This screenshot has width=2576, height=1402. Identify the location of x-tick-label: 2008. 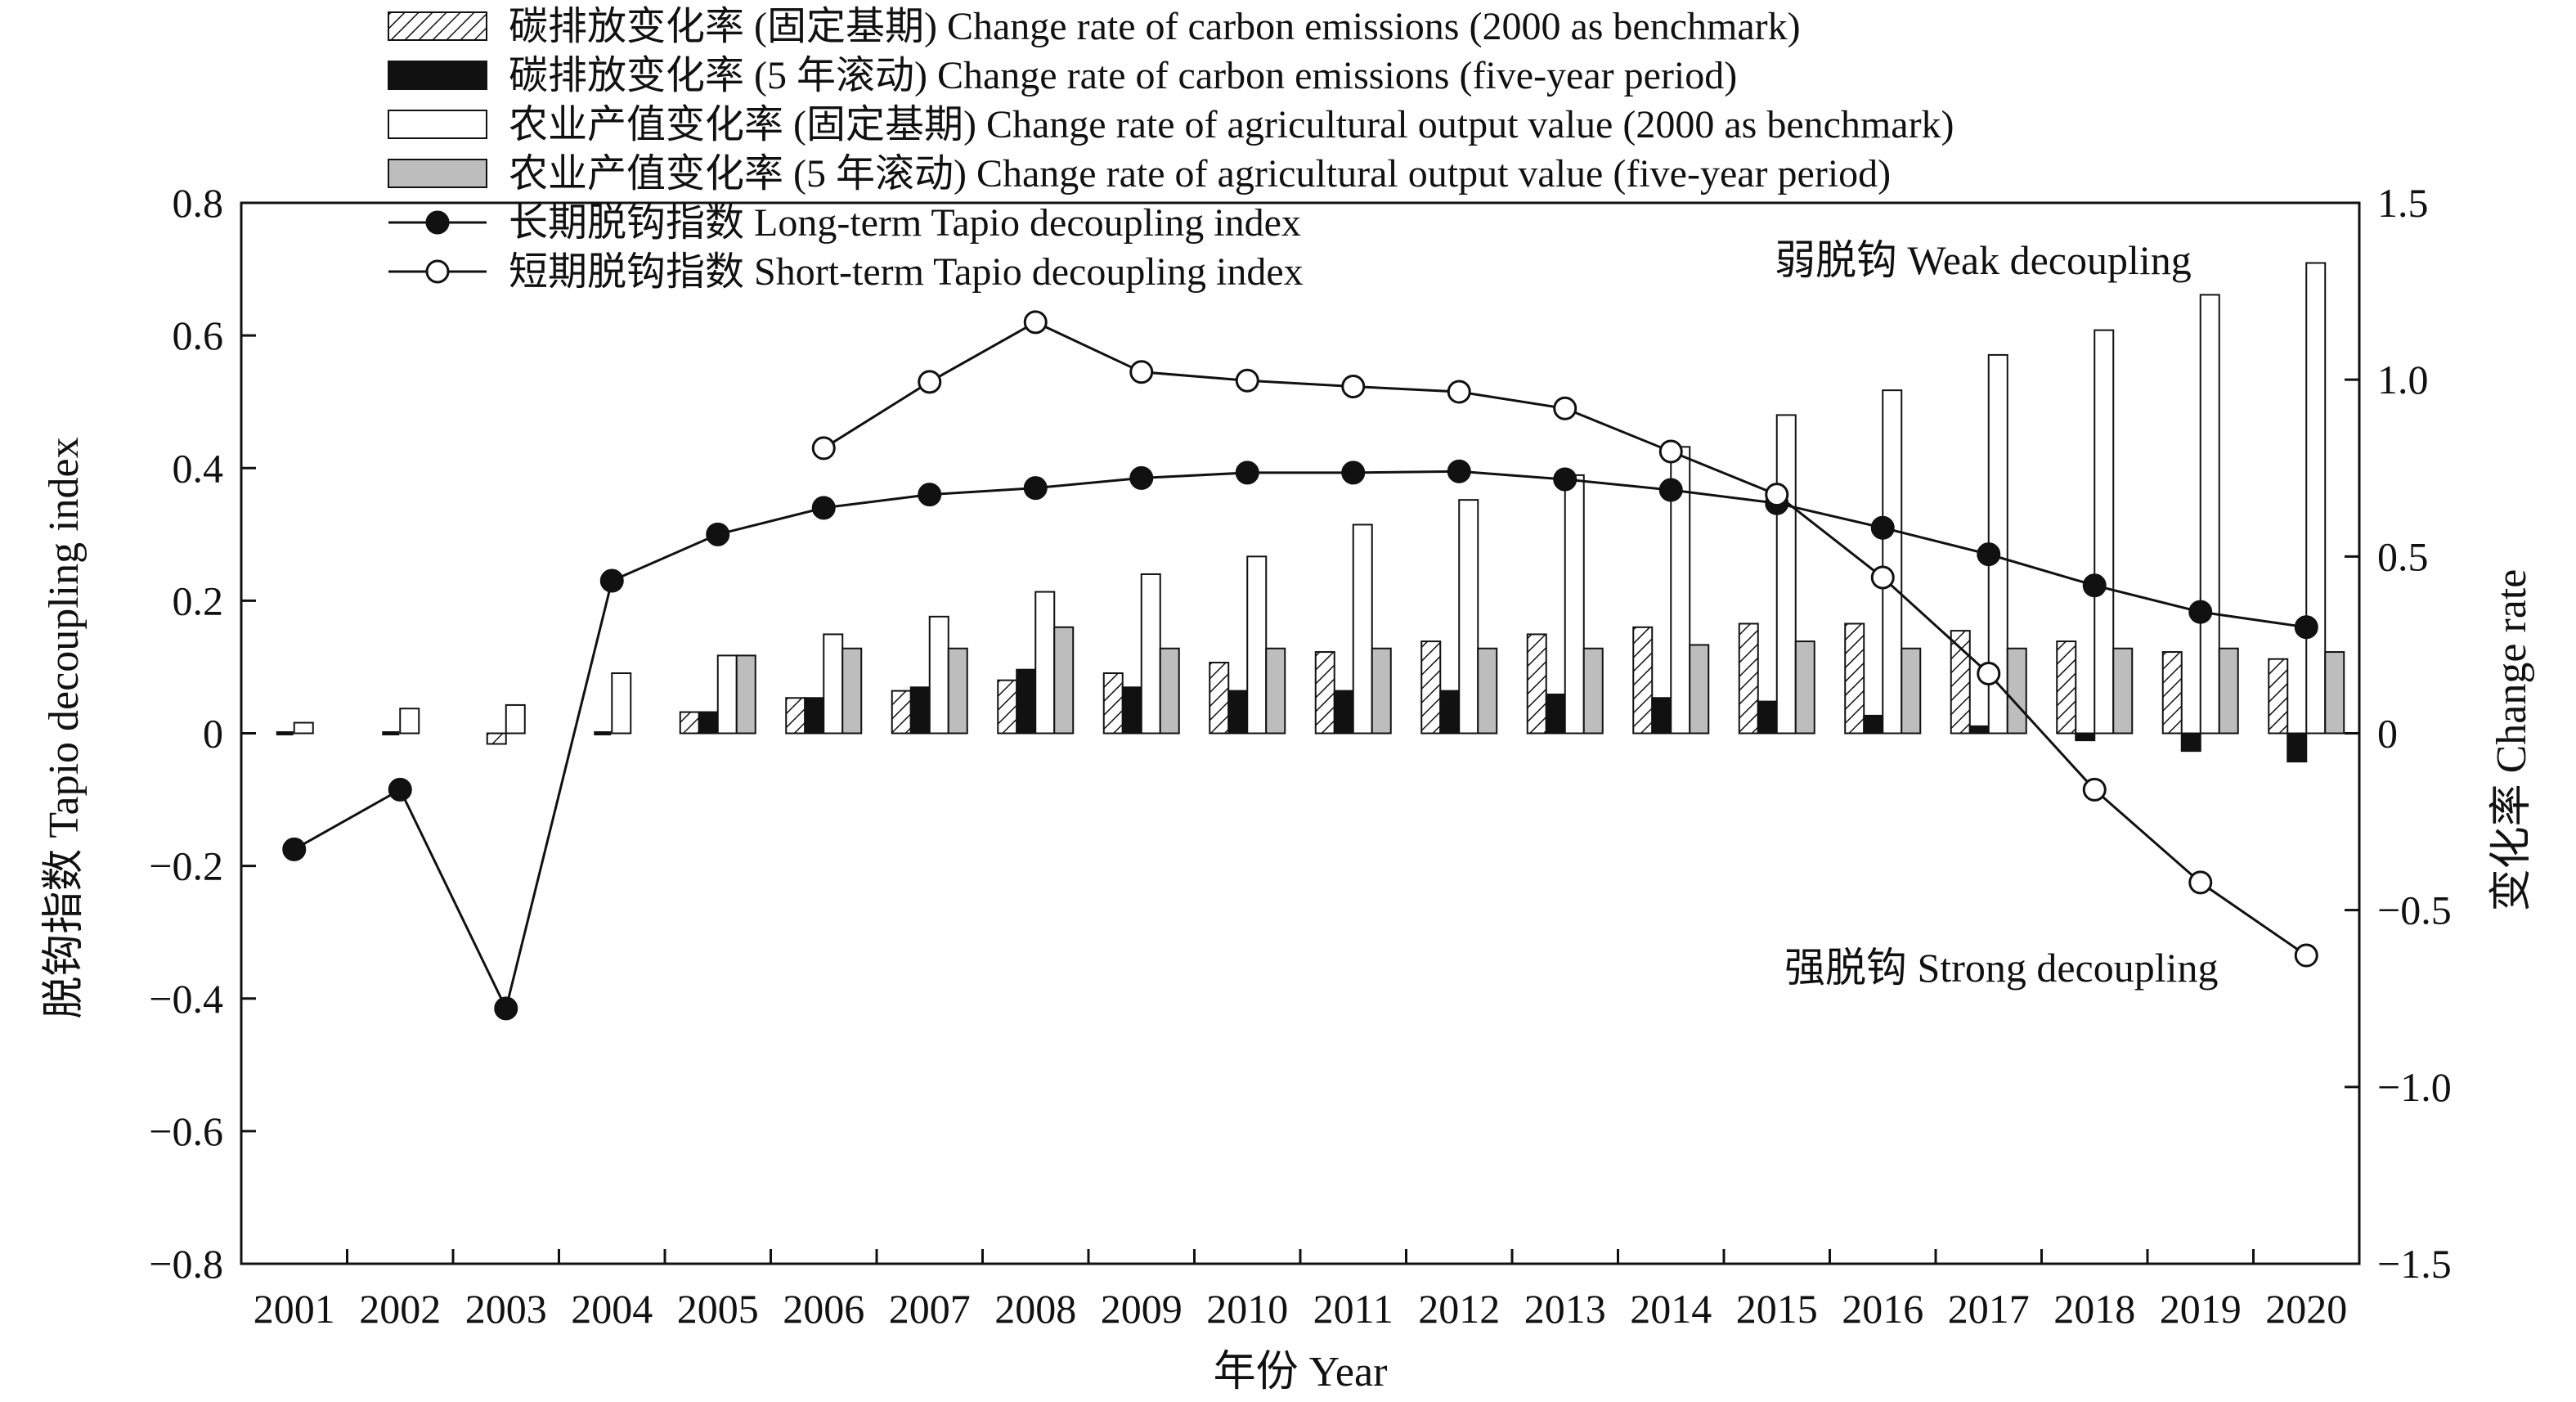
(1035, 1309).